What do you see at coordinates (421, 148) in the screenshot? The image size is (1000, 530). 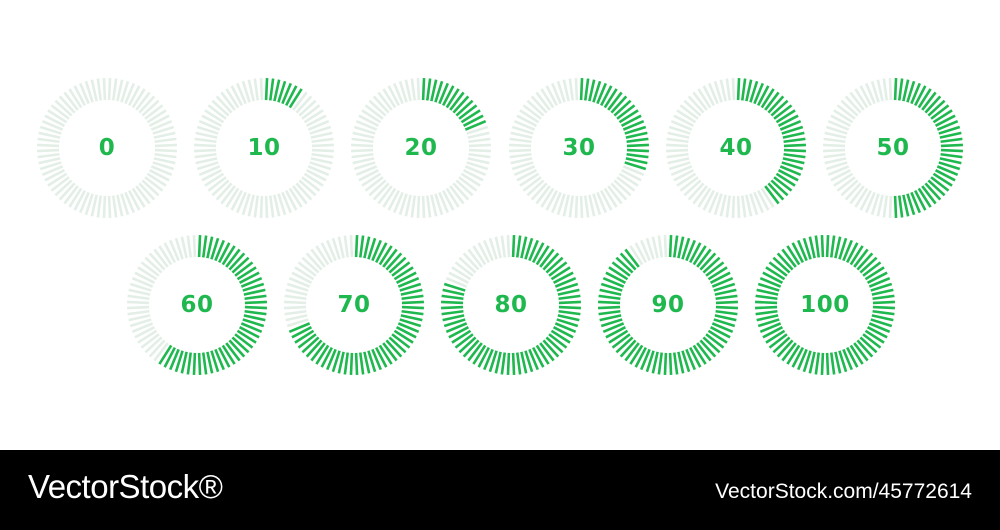 I see `gauge-value-label: 20` at bounding box center [421, 148].